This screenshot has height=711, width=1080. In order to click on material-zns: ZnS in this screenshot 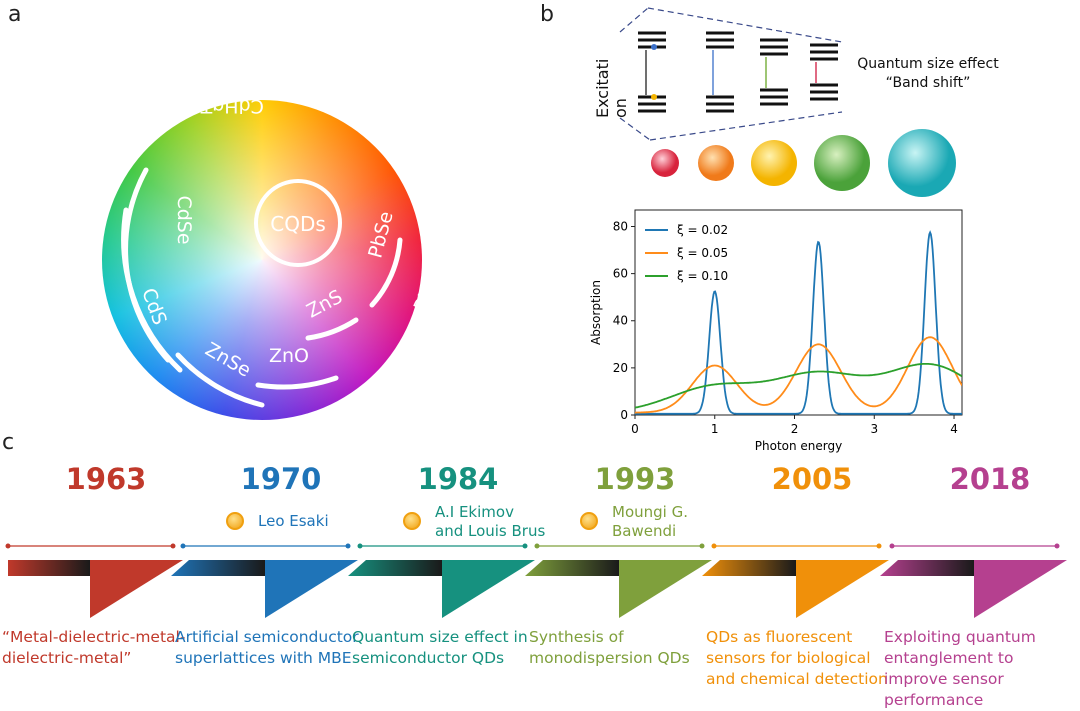, I will do `click(324, 304)`.